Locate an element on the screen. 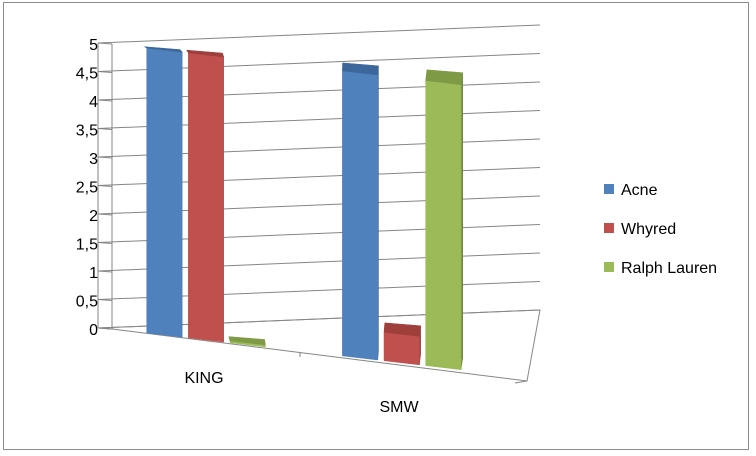 The height and width of the screenshot is (456, 756). bar-ralph-lauren-smw is located at coordinates (444, 219).